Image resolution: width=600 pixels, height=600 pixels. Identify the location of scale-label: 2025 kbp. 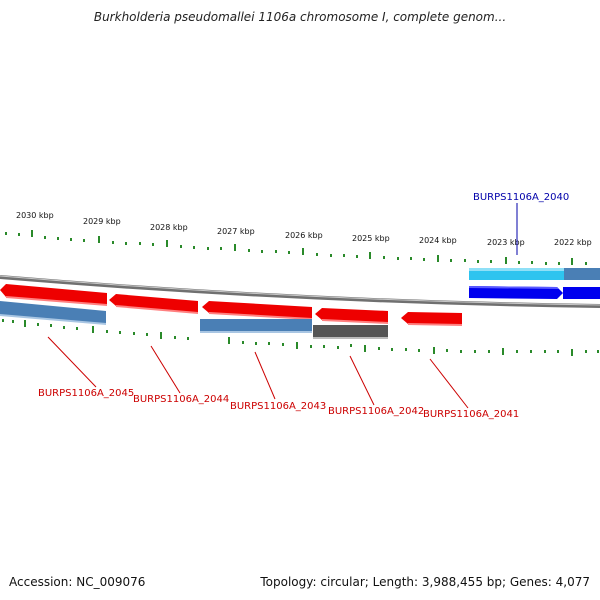
(371, 238).